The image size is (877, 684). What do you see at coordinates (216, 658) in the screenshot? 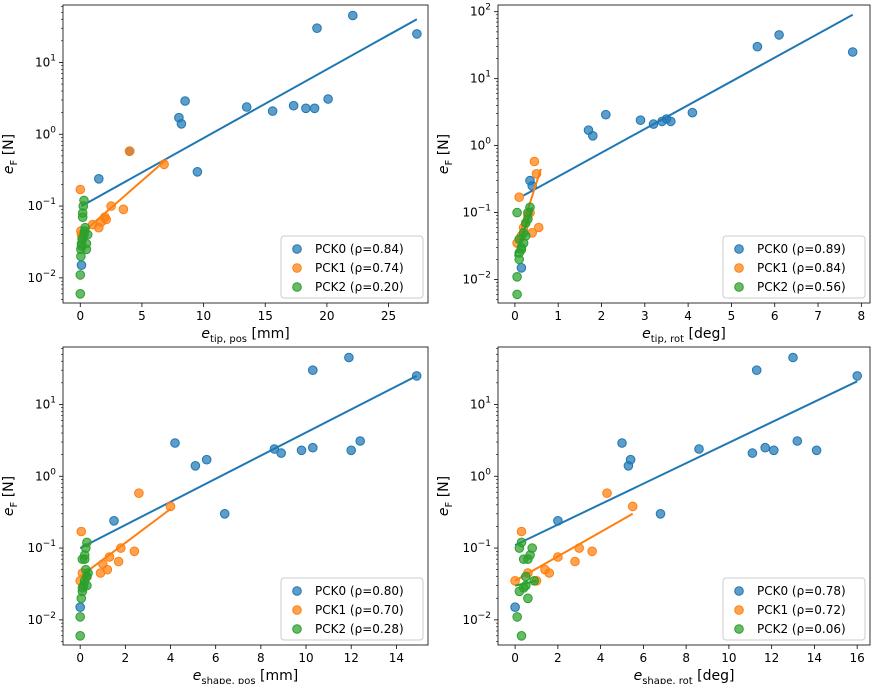
I see `x-tick-label: 6` at bounding box center [216, 658].